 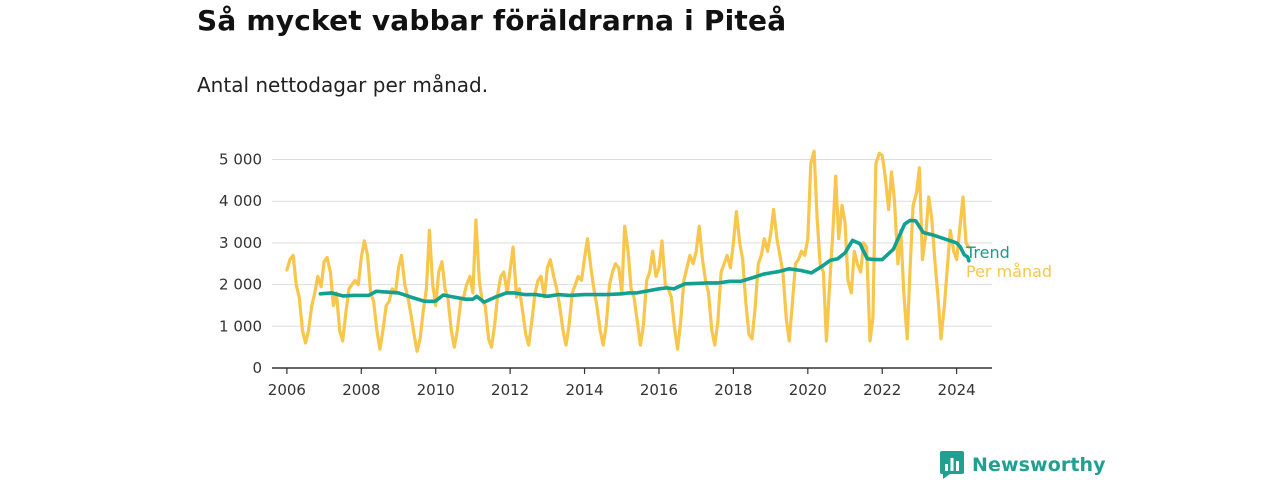 I want to click on x-tick-label: 2014, so click(x=584, y=390).